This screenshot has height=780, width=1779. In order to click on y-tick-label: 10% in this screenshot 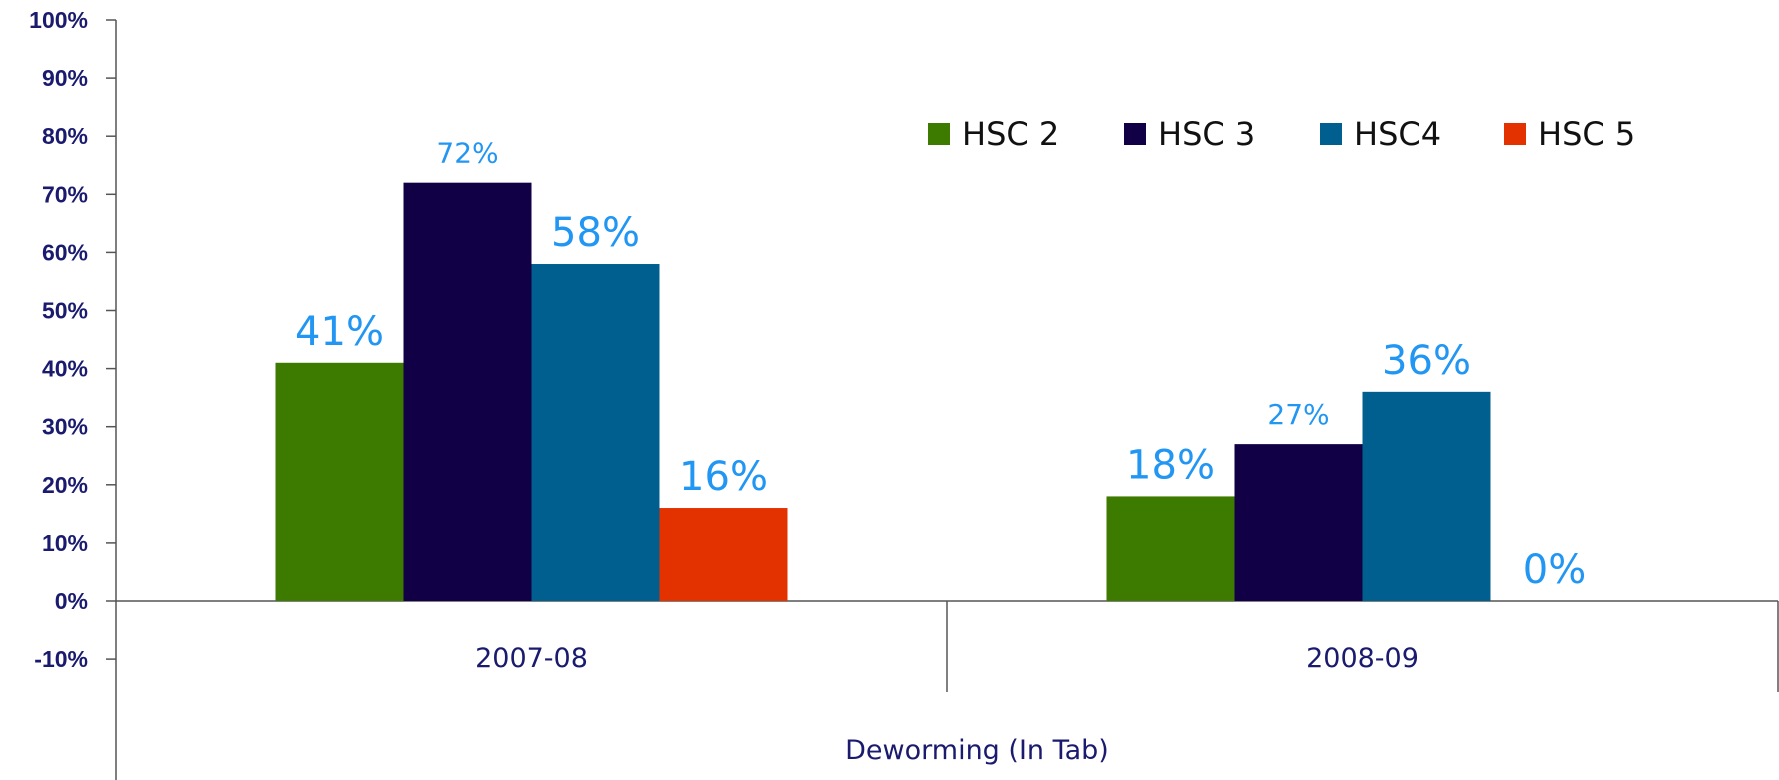, I will do `click(65, 543)`.